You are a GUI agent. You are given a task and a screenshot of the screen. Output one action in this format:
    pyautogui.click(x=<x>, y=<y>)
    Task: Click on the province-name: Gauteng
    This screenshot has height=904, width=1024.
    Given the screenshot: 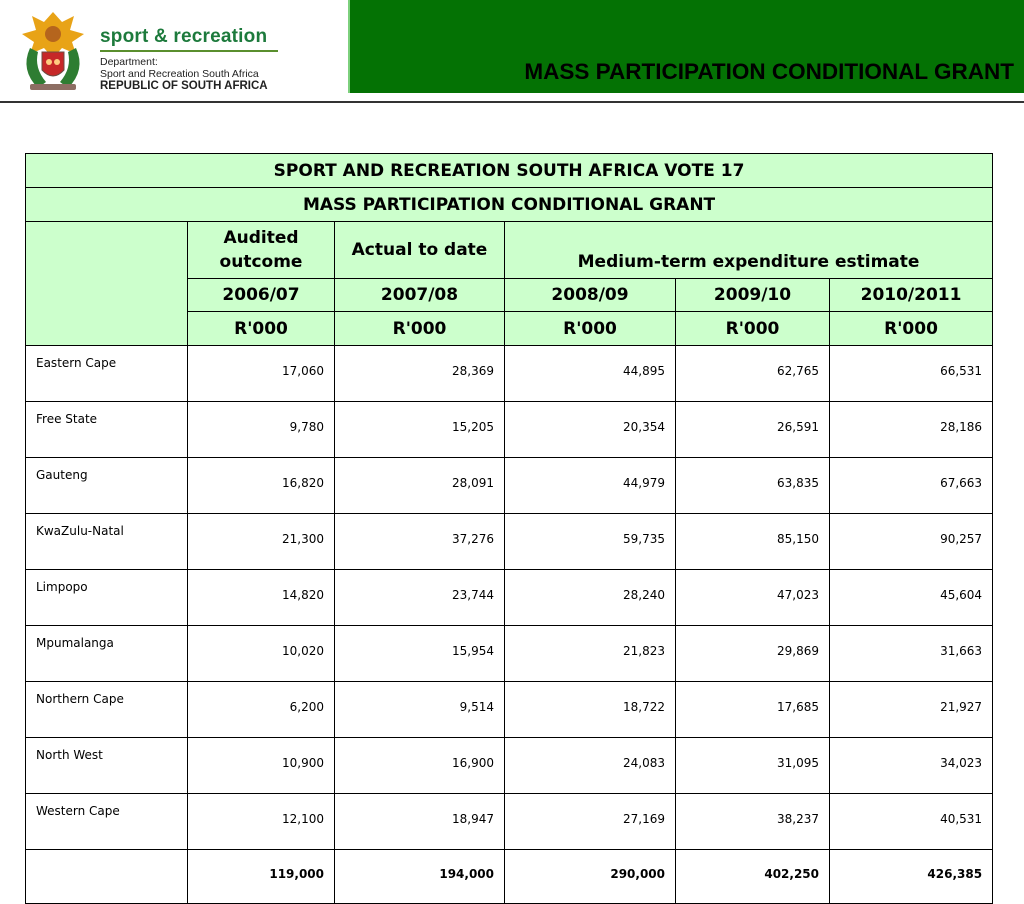 What is the action you would take?
    pyautogui.click(x=106, y=485)
    